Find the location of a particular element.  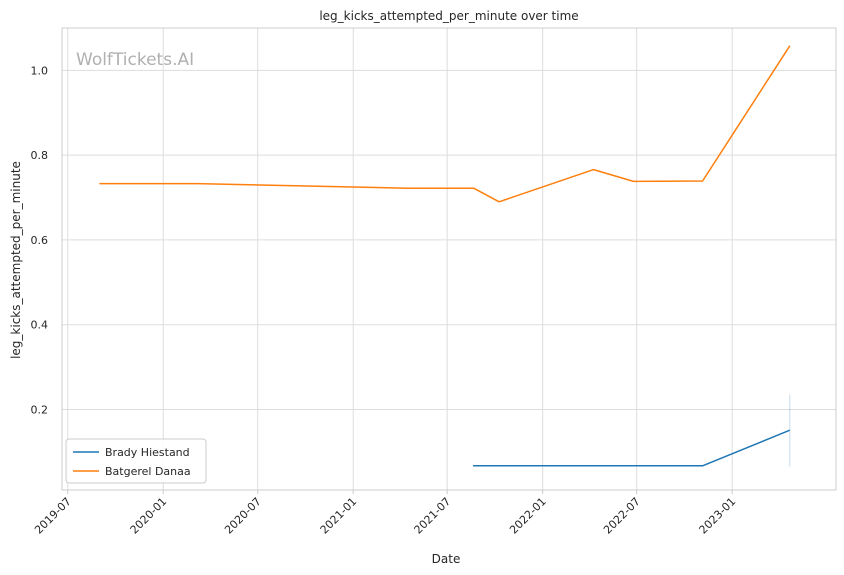

x-tick-label: 2019-07 is located at coordinates (53, 516).